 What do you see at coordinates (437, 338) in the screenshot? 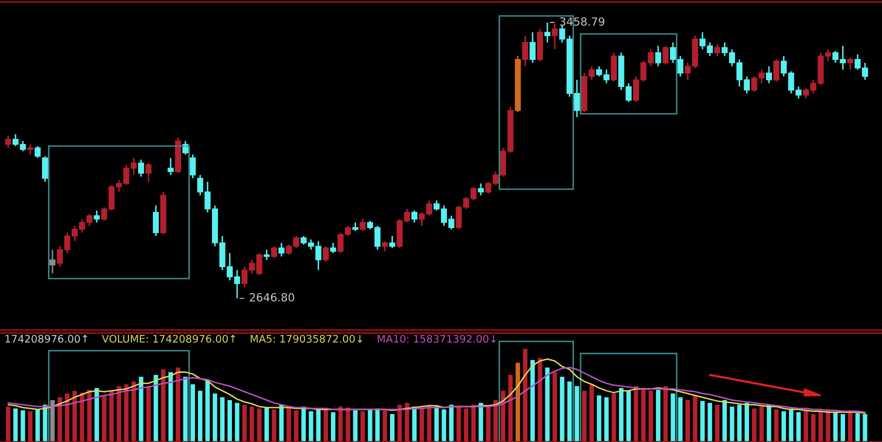
I see `text: MA10: 158371392.00↓` at bounding box center [437, 338].